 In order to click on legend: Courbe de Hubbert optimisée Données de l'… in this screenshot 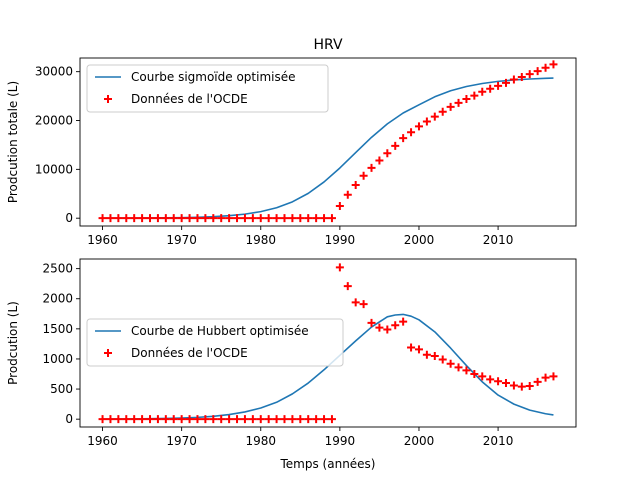, I will do `click(215, 342)`.